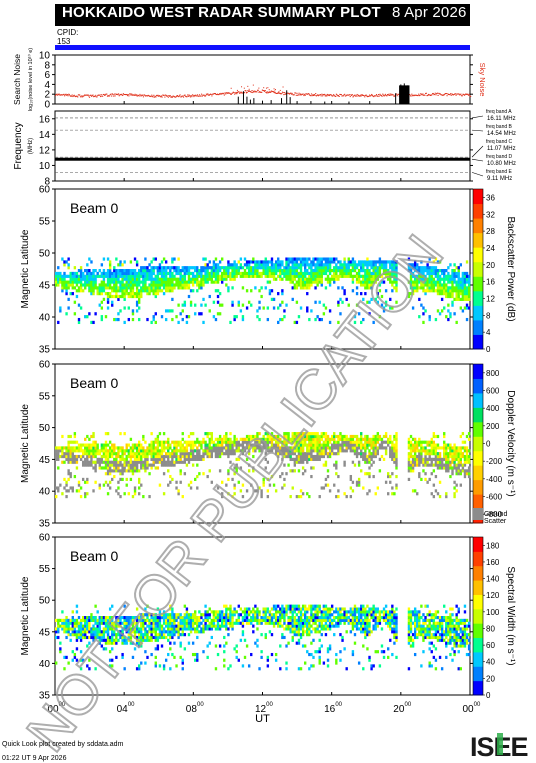 The width and height of the screenshot is (536, 763). Describe the element at coordinates (45, 524) in the screenshot. I see `velocity-ytick-label: 35` at that location.